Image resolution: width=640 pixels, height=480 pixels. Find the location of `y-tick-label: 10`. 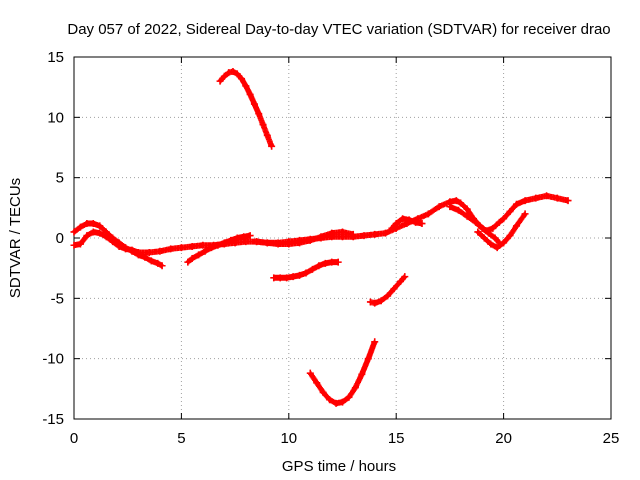

y-tick-label: 10 is located at coordinates (55, 117).